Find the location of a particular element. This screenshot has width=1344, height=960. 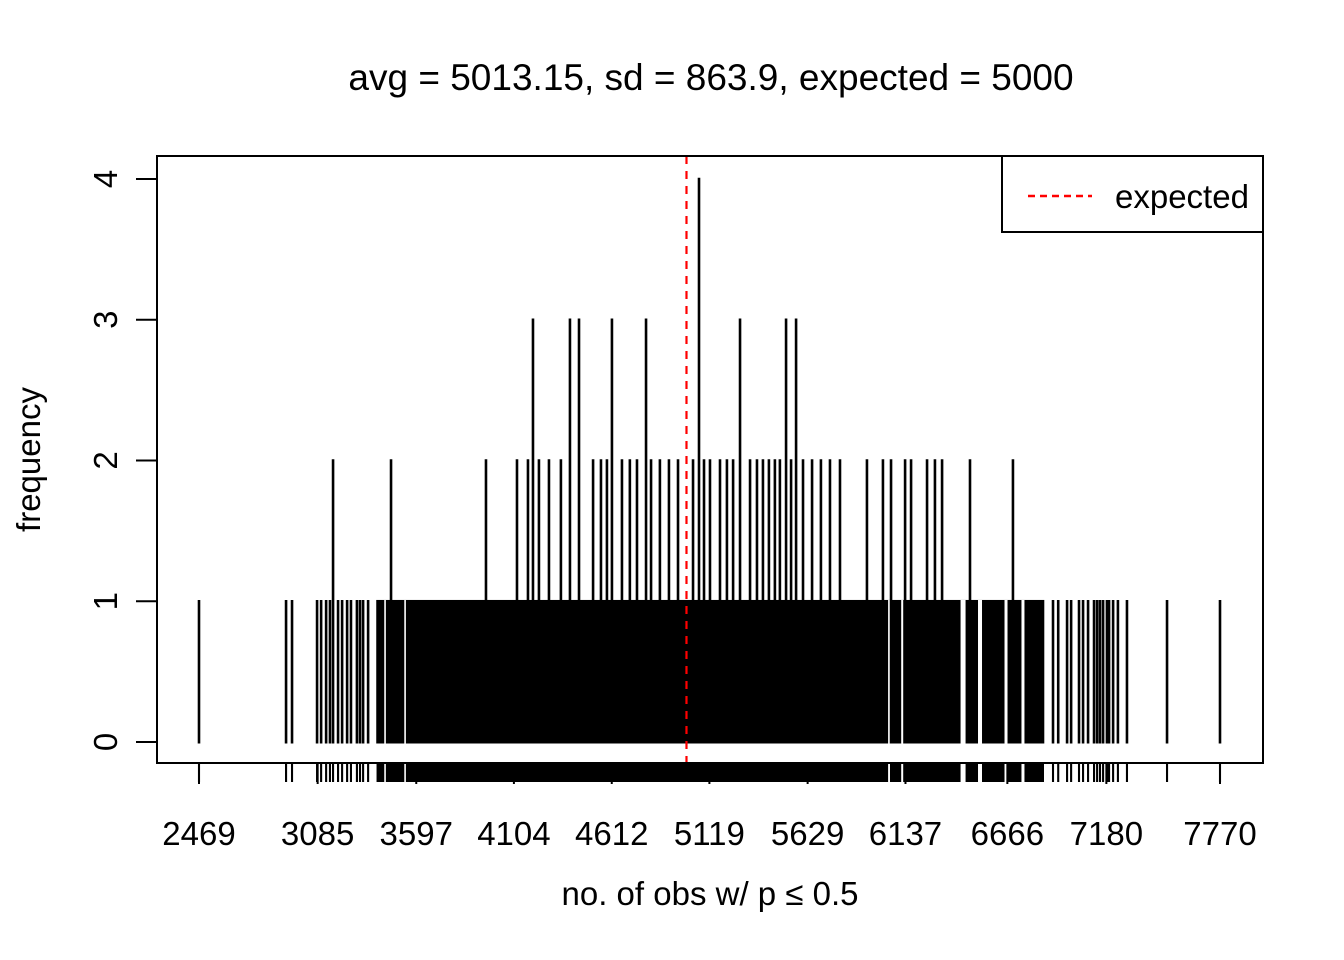

y-tick-label: 0 is located at coordinates (105, 742).